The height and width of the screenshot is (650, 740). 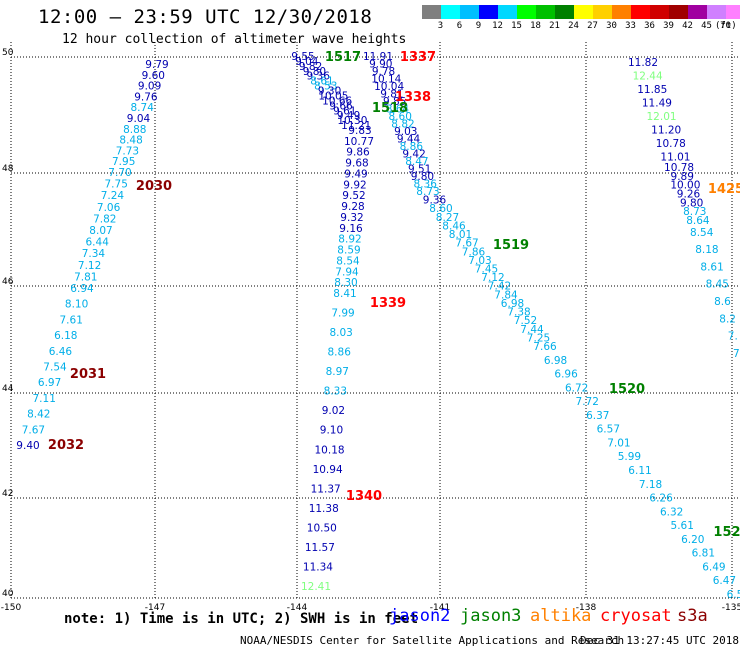 I want to click on wave-height-value: 7.84, so click(x=506, y=295).